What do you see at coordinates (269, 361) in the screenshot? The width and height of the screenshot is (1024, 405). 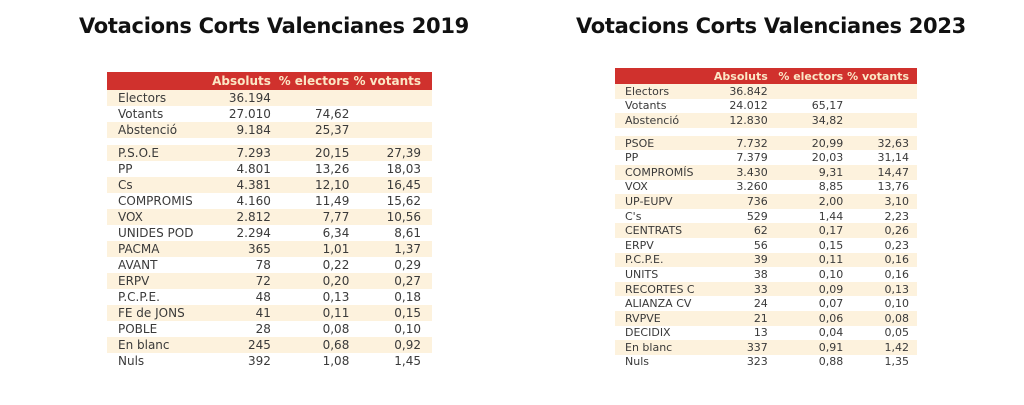 I see `party-row: Nuls 392 1,08 1,45` at bounding box center [269, 361].